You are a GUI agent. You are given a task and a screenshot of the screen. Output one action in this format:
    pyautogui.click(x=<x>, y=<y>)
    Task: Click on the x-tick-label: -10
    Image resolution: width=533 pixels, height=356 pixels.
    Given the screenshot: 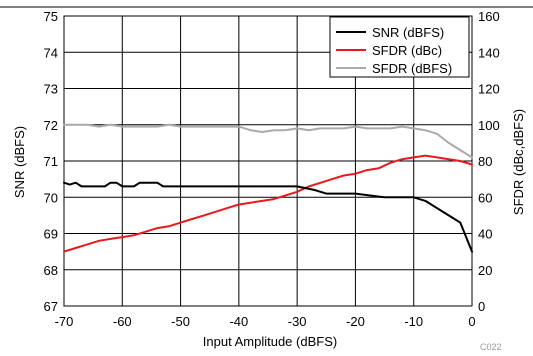 What is the action you would take?
    pyautogui.click(x=413, y=321)
    